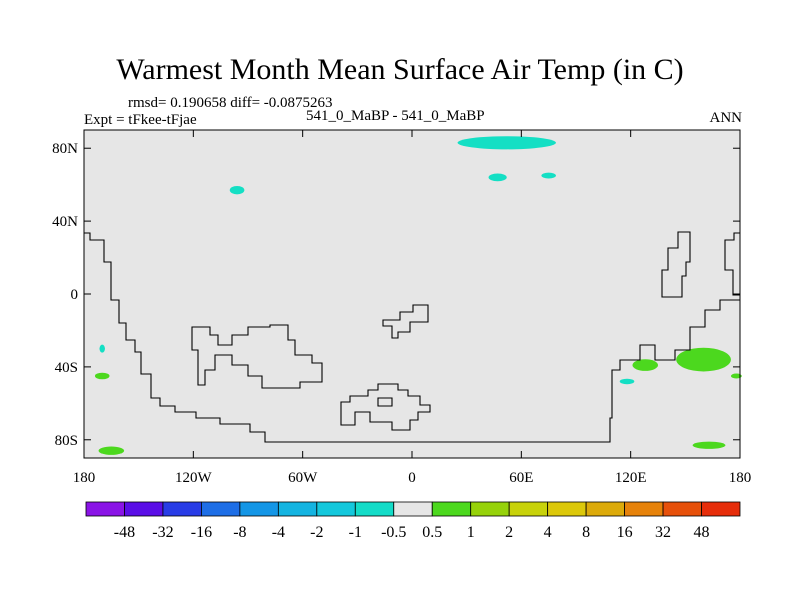 The height and width of the screenshot is (600, 800). What do you see at coordinates (412, 478) in the screenshot?
I see `x-tick-label-3: 0` at bounding box center [412, 478].